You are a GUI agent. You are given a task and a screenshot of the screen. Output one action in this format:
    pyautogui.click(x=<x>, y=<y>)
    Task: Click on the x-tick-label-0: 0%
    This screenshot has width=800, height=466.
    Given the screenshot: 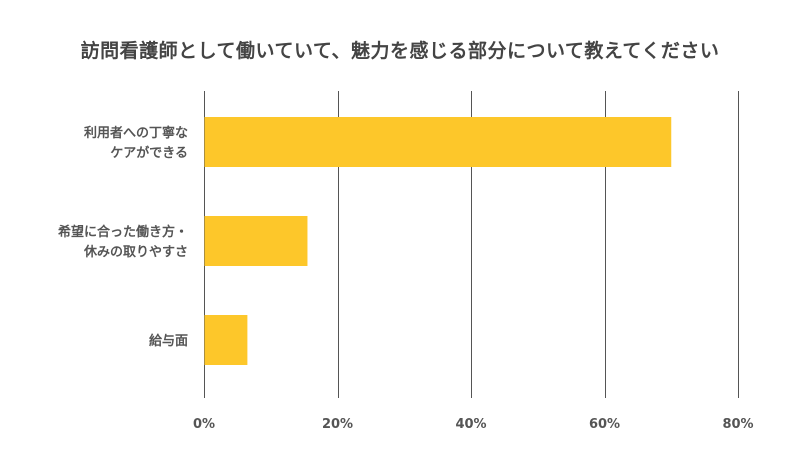 What is the action you would take?
    pyautogui.click(x=204, y=424)
    